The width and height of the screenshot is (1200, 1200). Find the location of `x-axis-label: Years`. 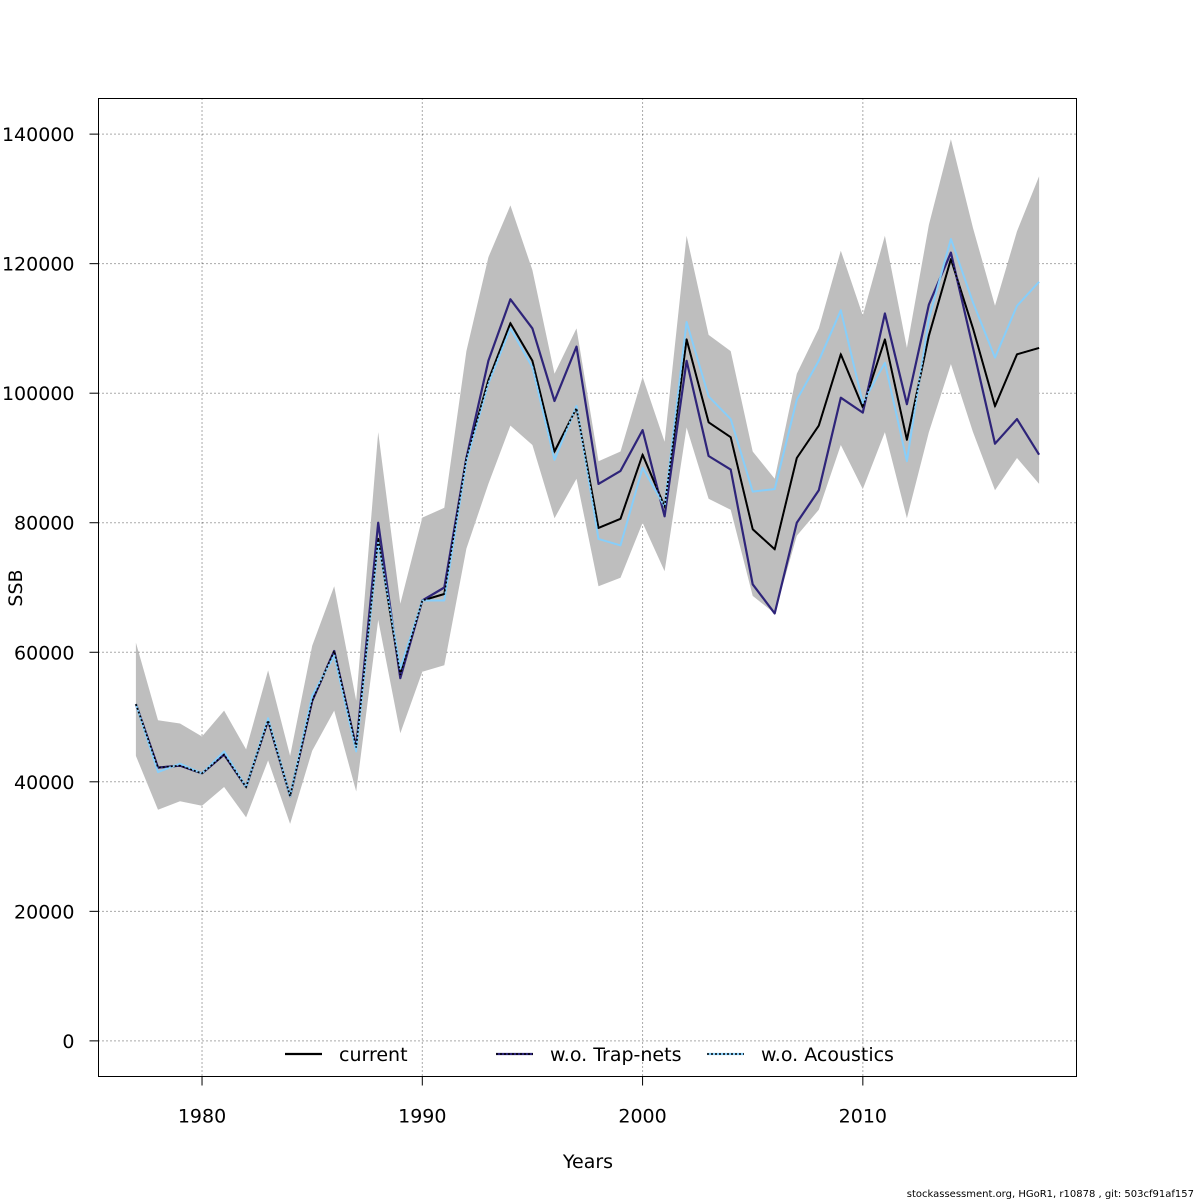

x-axis-label: Years is located at coordinates (587, 1162).